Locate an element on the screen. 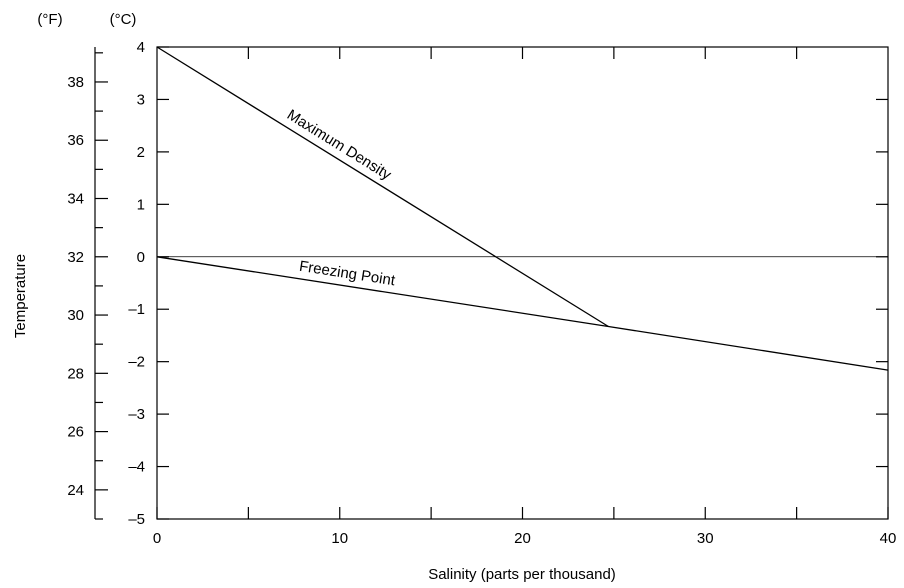 This screenshot has height=588, width=904. celsius-tick-label: 2 is located at coordinates (141, 152).